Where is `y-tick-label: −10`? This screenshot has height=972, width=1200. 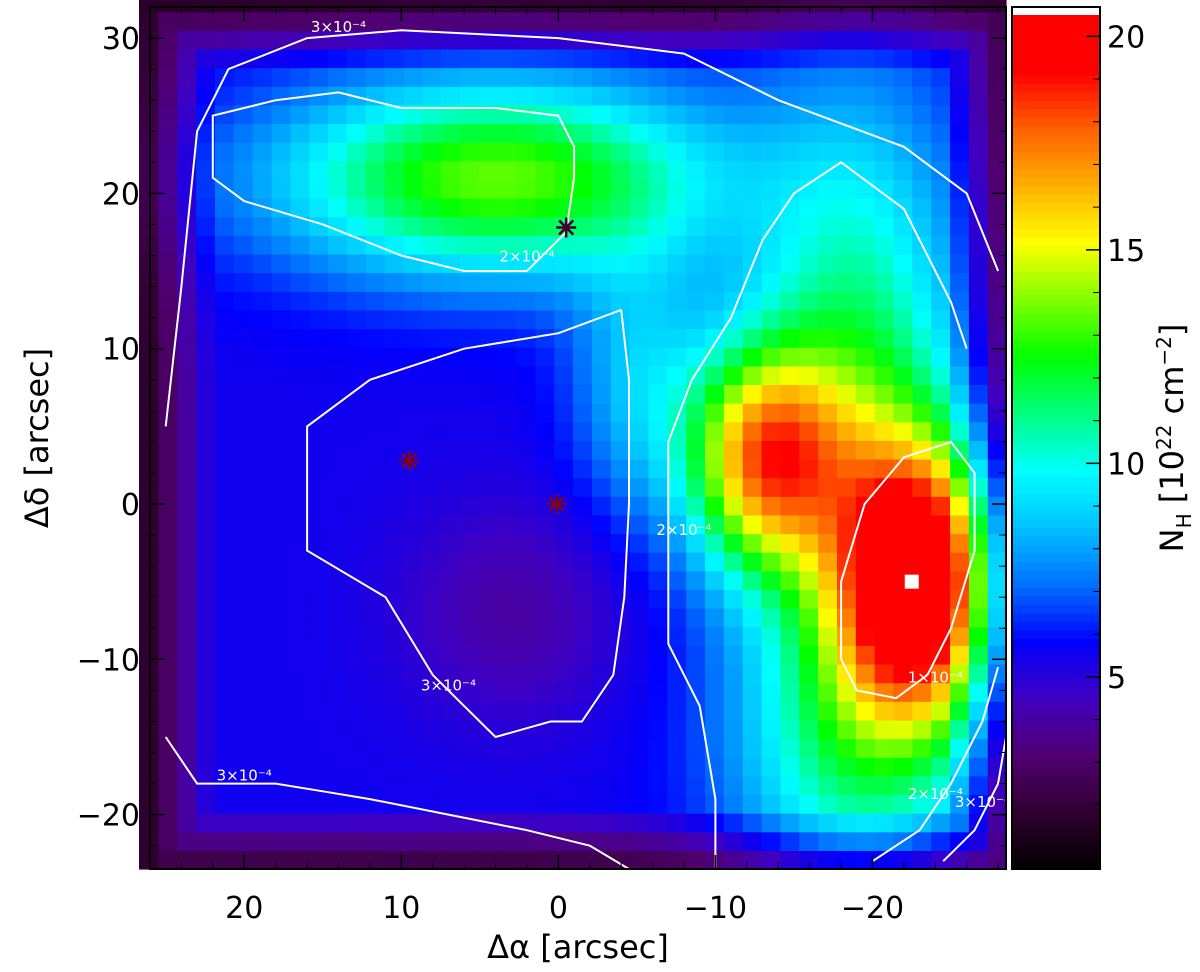
y-tick-label: −10 is located at coordinates (108, 660).